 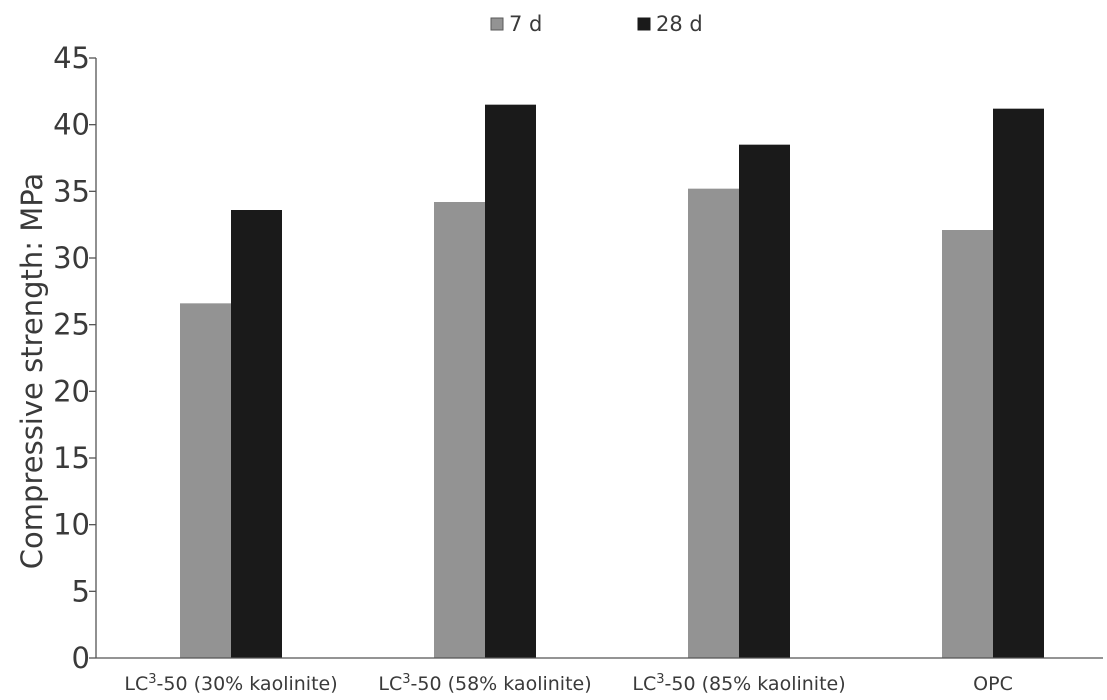 What do you see at coordinates (71, 325) in the screenshot?
I see `y-tick-label: 25` at bounding box center [71, 325].